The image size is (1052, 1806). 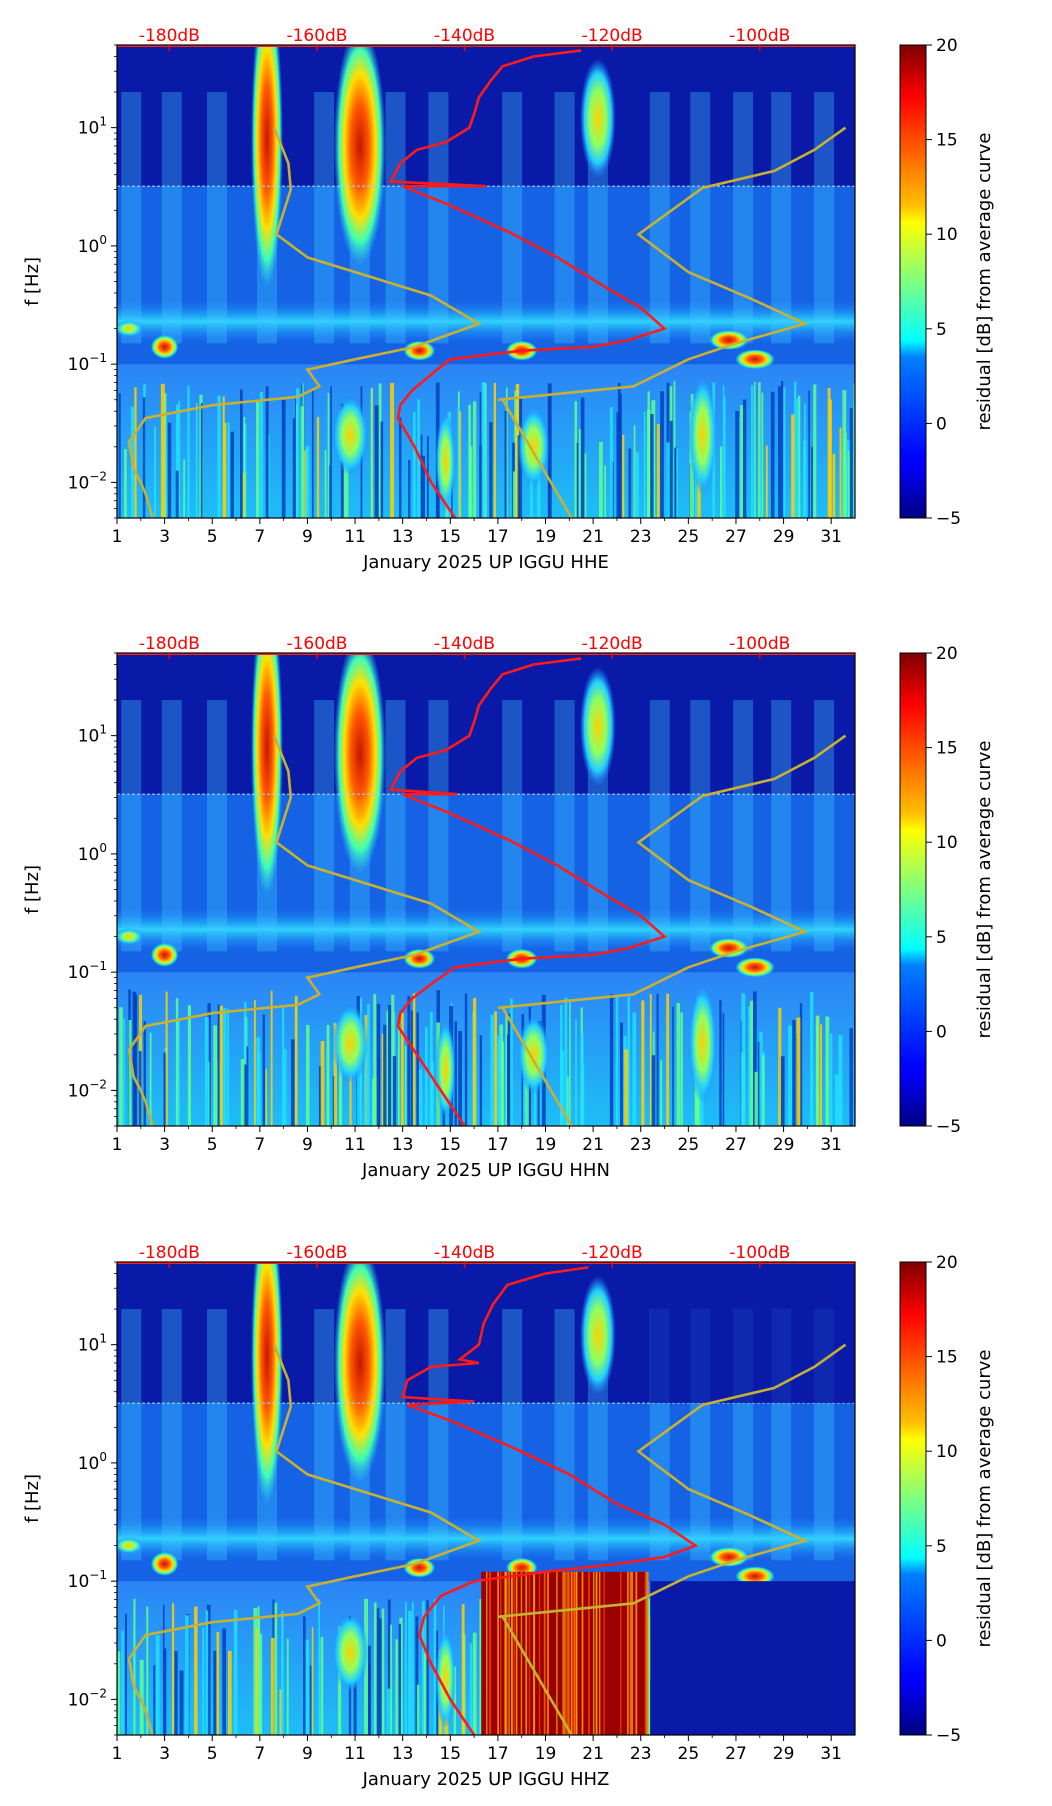 What do you see at coordinates (92, 1344) in the screenshot?
I see `y-tick-label: 10¹` at bounding box center [92, 1344].